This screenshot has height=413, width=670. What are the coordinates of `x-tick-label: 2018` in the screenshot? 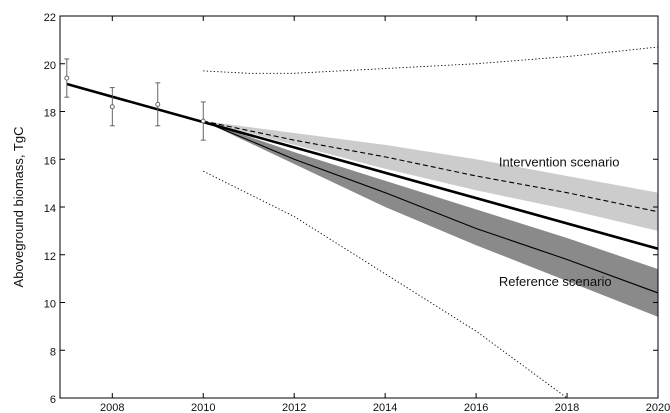 It's located at (567, 407).